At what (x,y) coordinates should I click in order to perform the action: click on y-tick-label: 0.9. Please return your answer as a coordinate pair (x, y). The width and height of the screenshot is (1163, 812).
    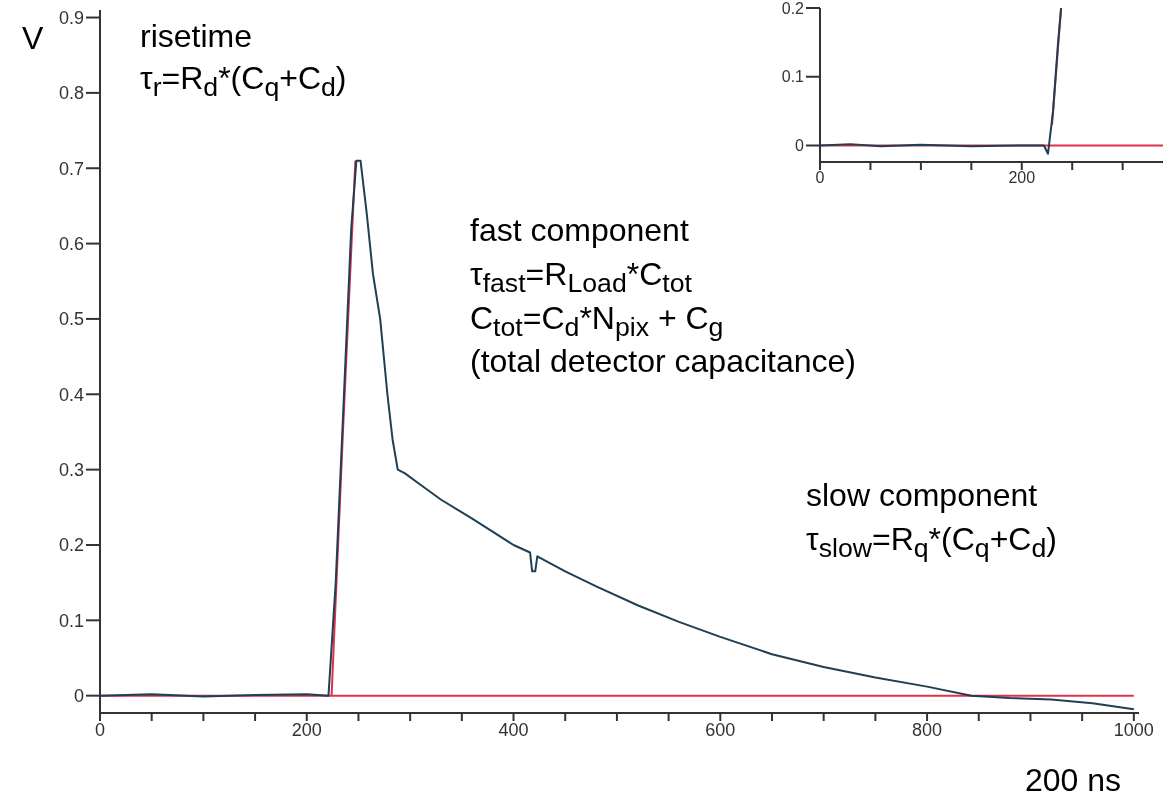
    Looking at the image, I should click on (71, 17).